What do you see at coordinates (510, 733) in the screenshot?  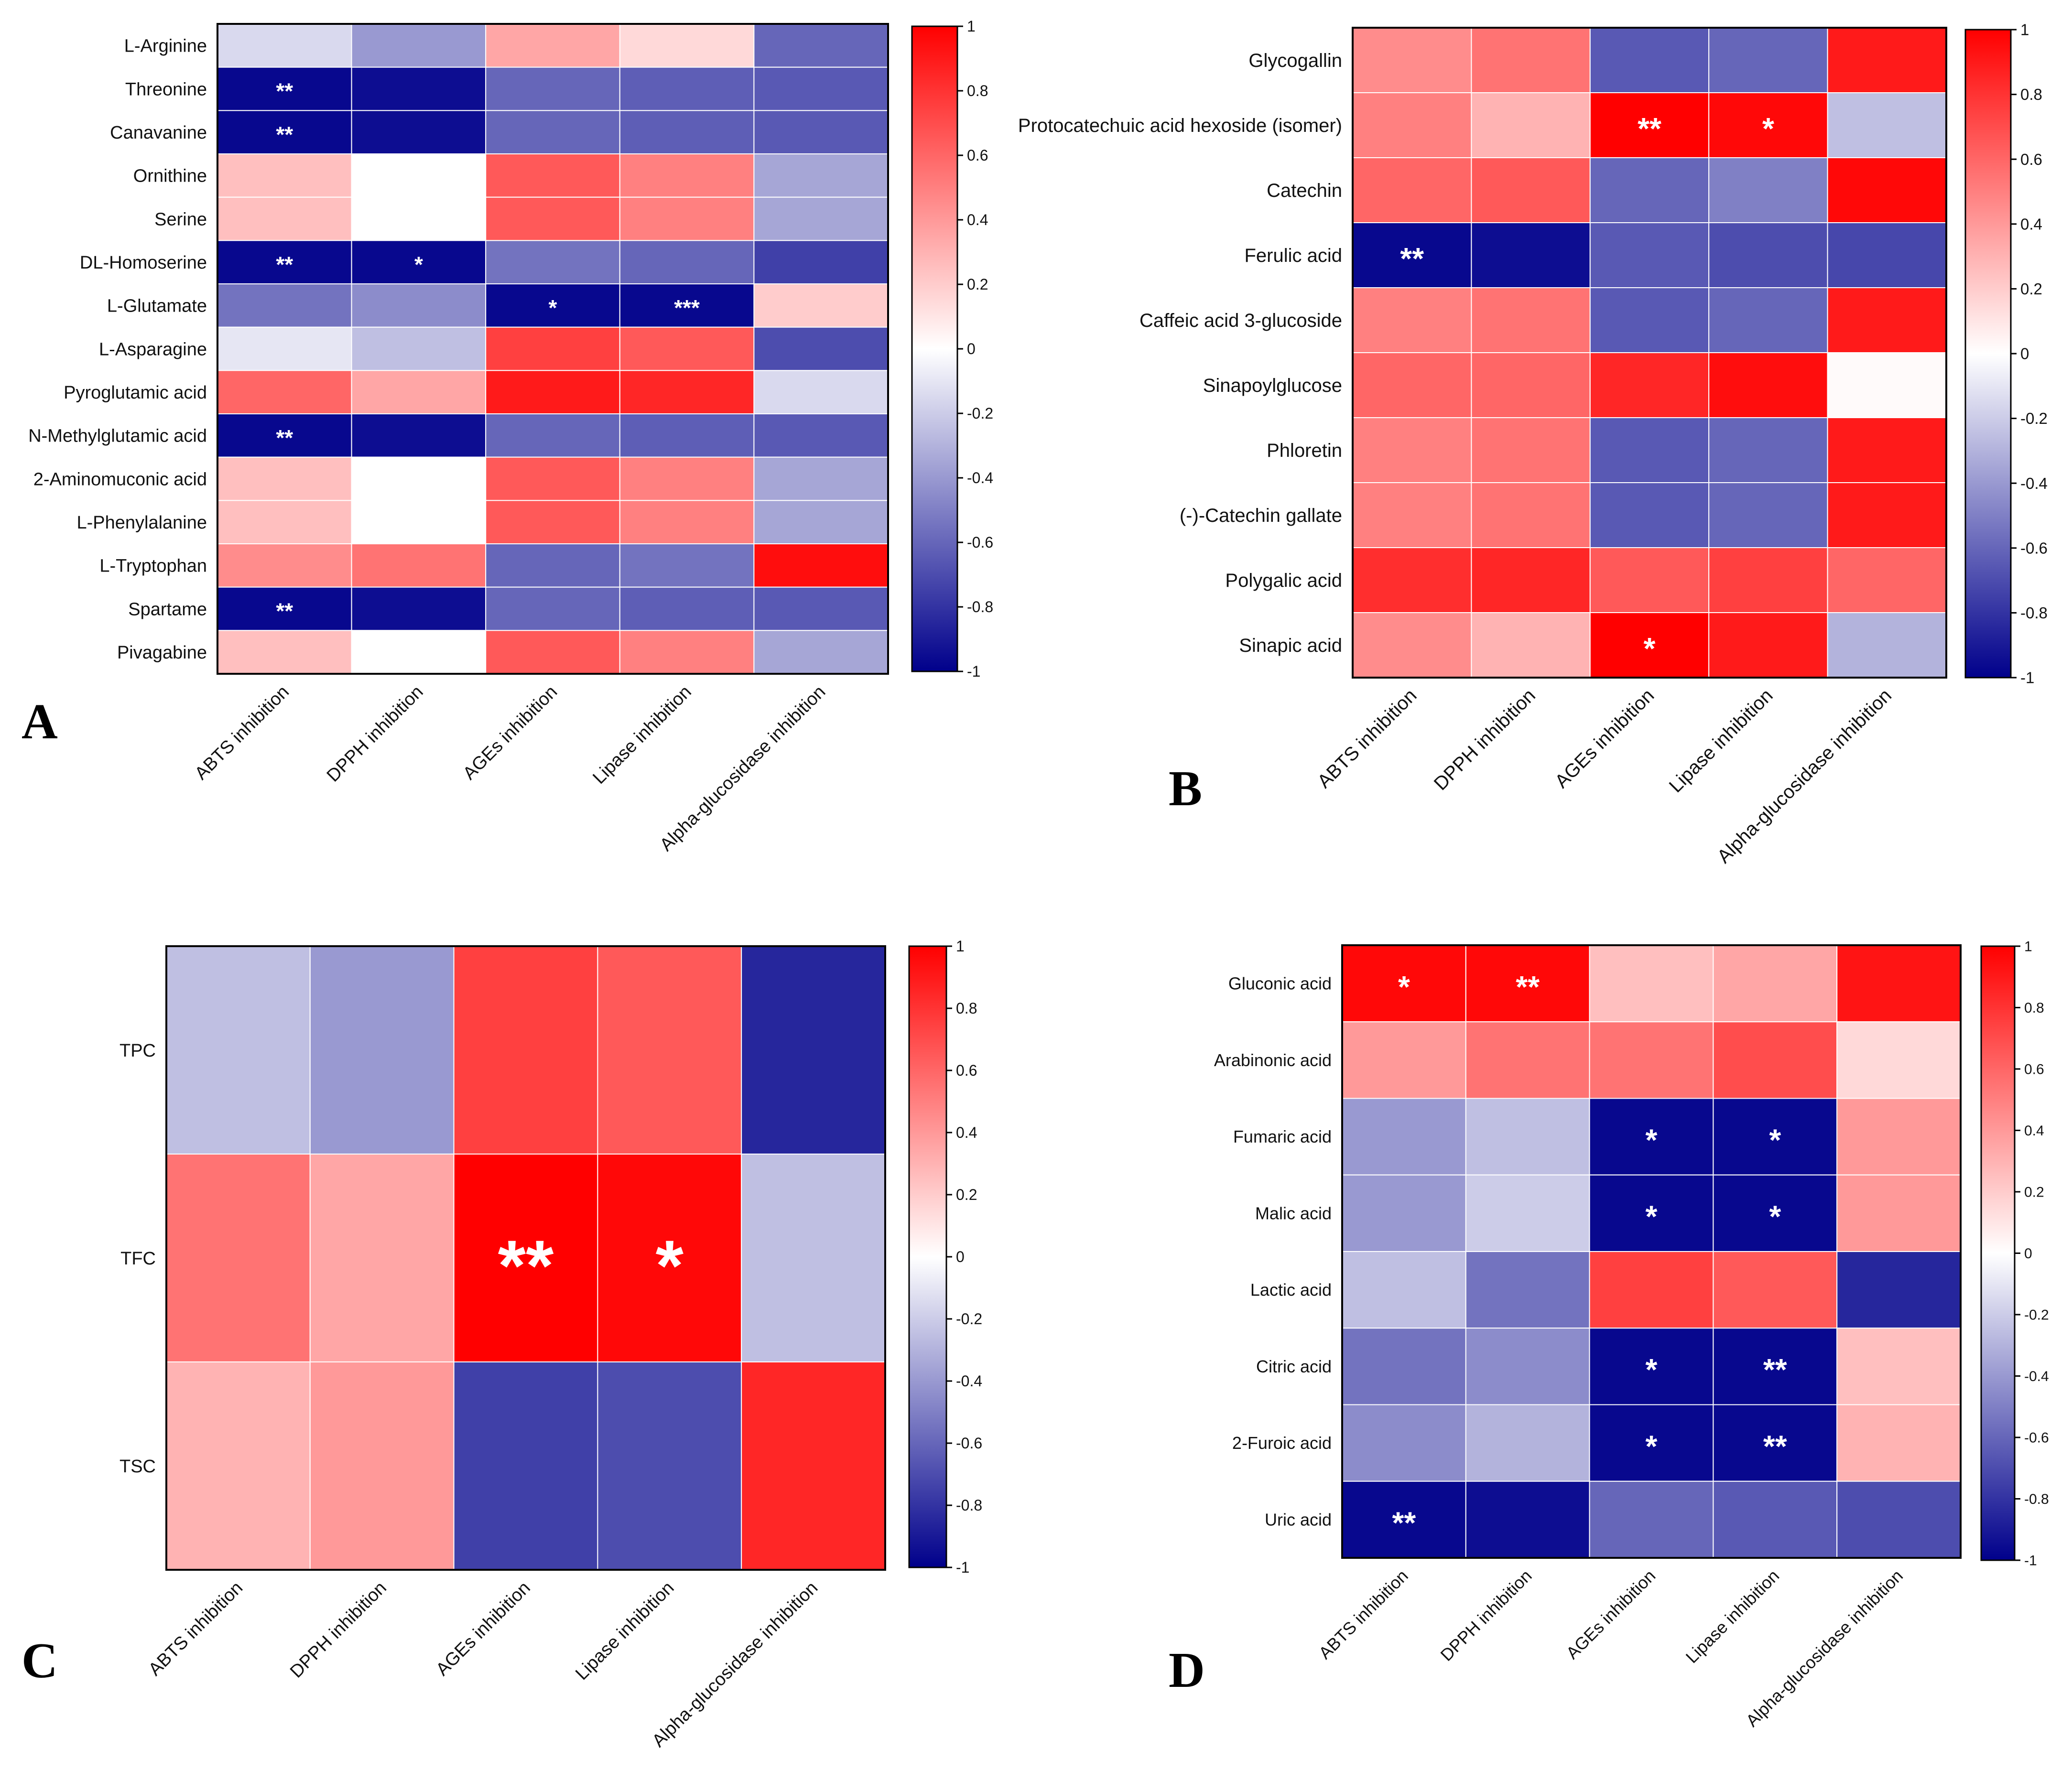 I see `column-label: AGEs inhibition` at bounding box center [510, 733].